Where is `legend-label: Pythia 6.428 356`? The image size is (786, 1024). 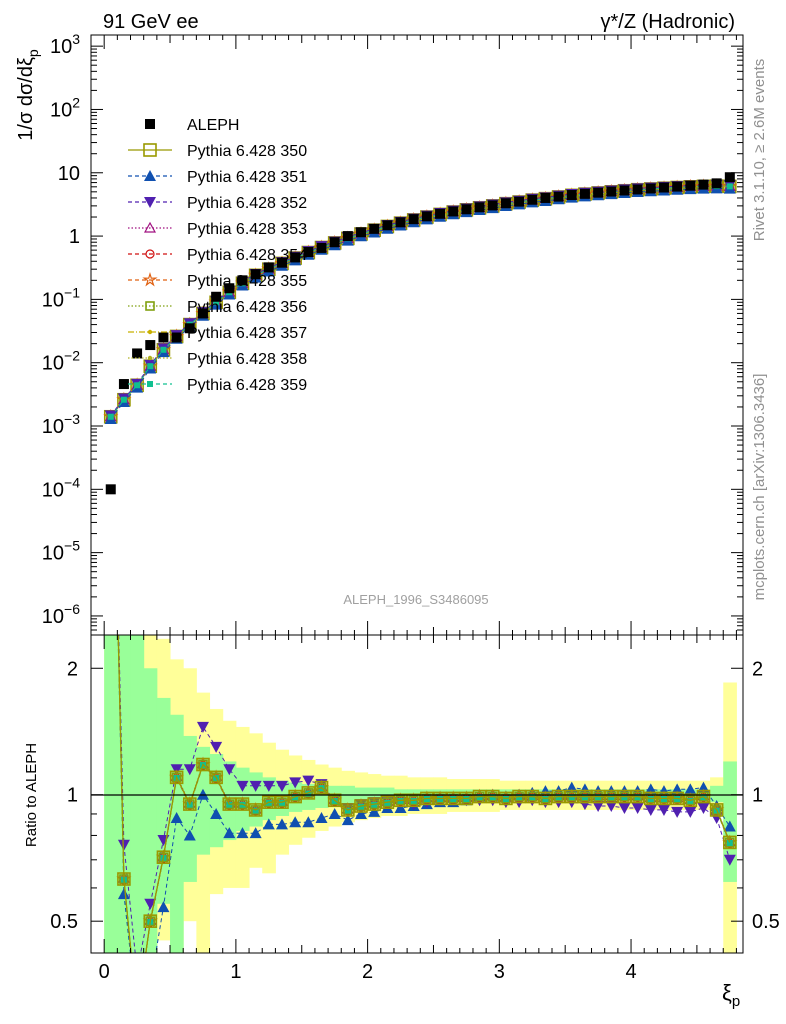
legend-label: Pythia 6.428 356 is located at coordinates (247, 307).